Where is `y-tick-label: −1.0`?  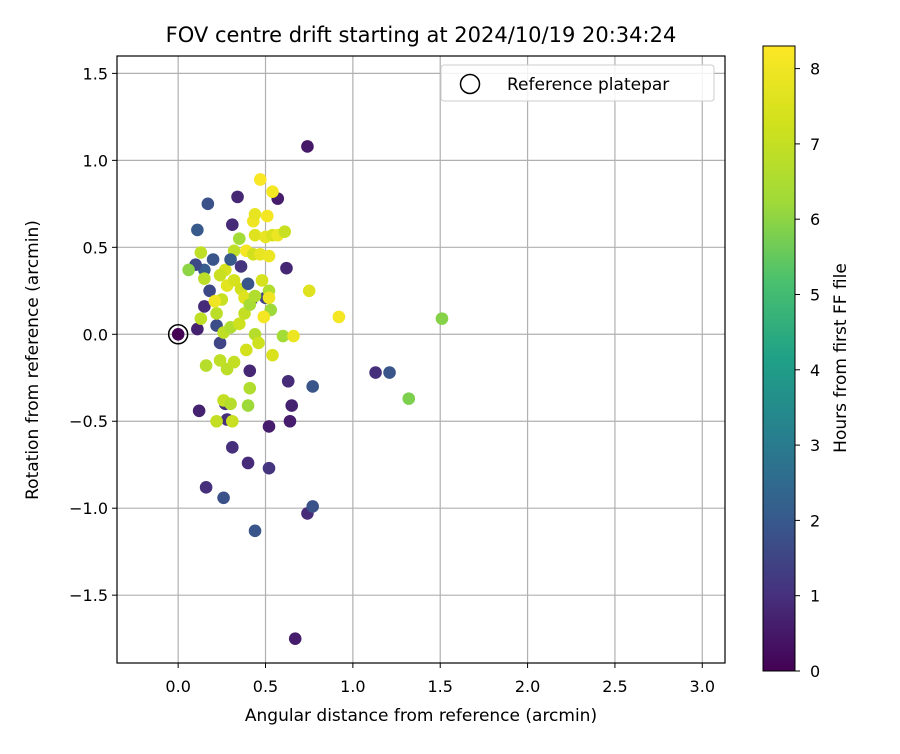
y-tick-label: −1.0 is located at coordinates (88, 508).